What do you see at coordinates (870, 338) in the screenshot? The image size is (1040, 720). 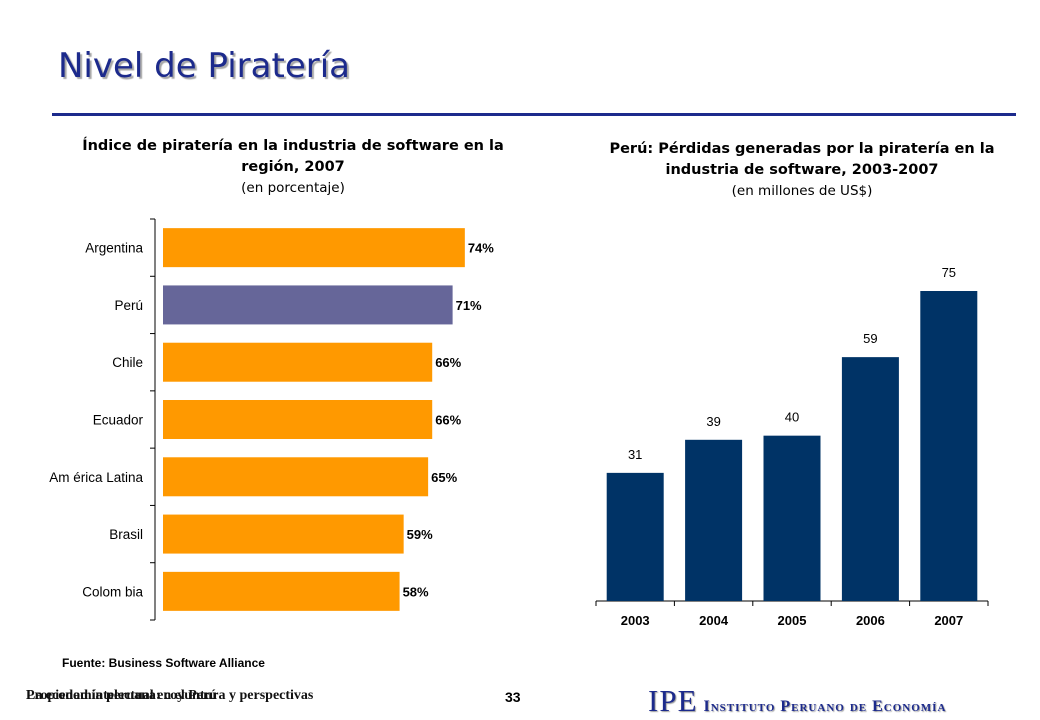 I see `data-label: 59` at bounding box center [870, 338].